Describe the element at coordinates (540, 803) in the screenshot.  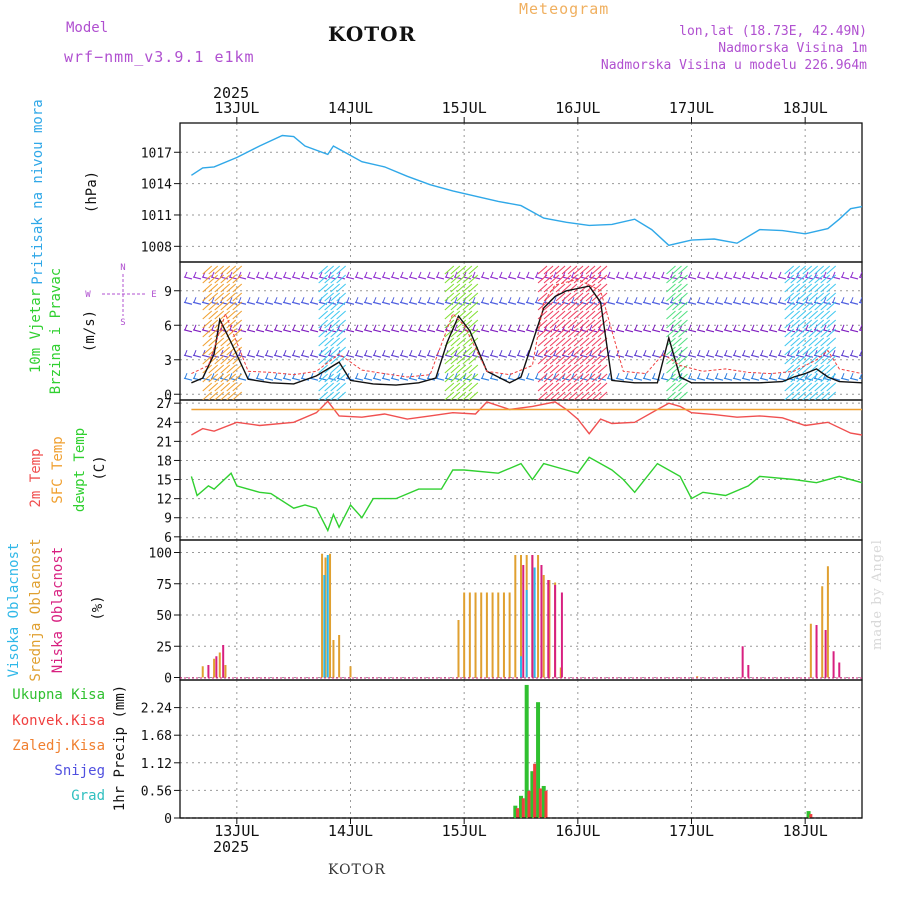
I see `conv-precip-bar` at that location.